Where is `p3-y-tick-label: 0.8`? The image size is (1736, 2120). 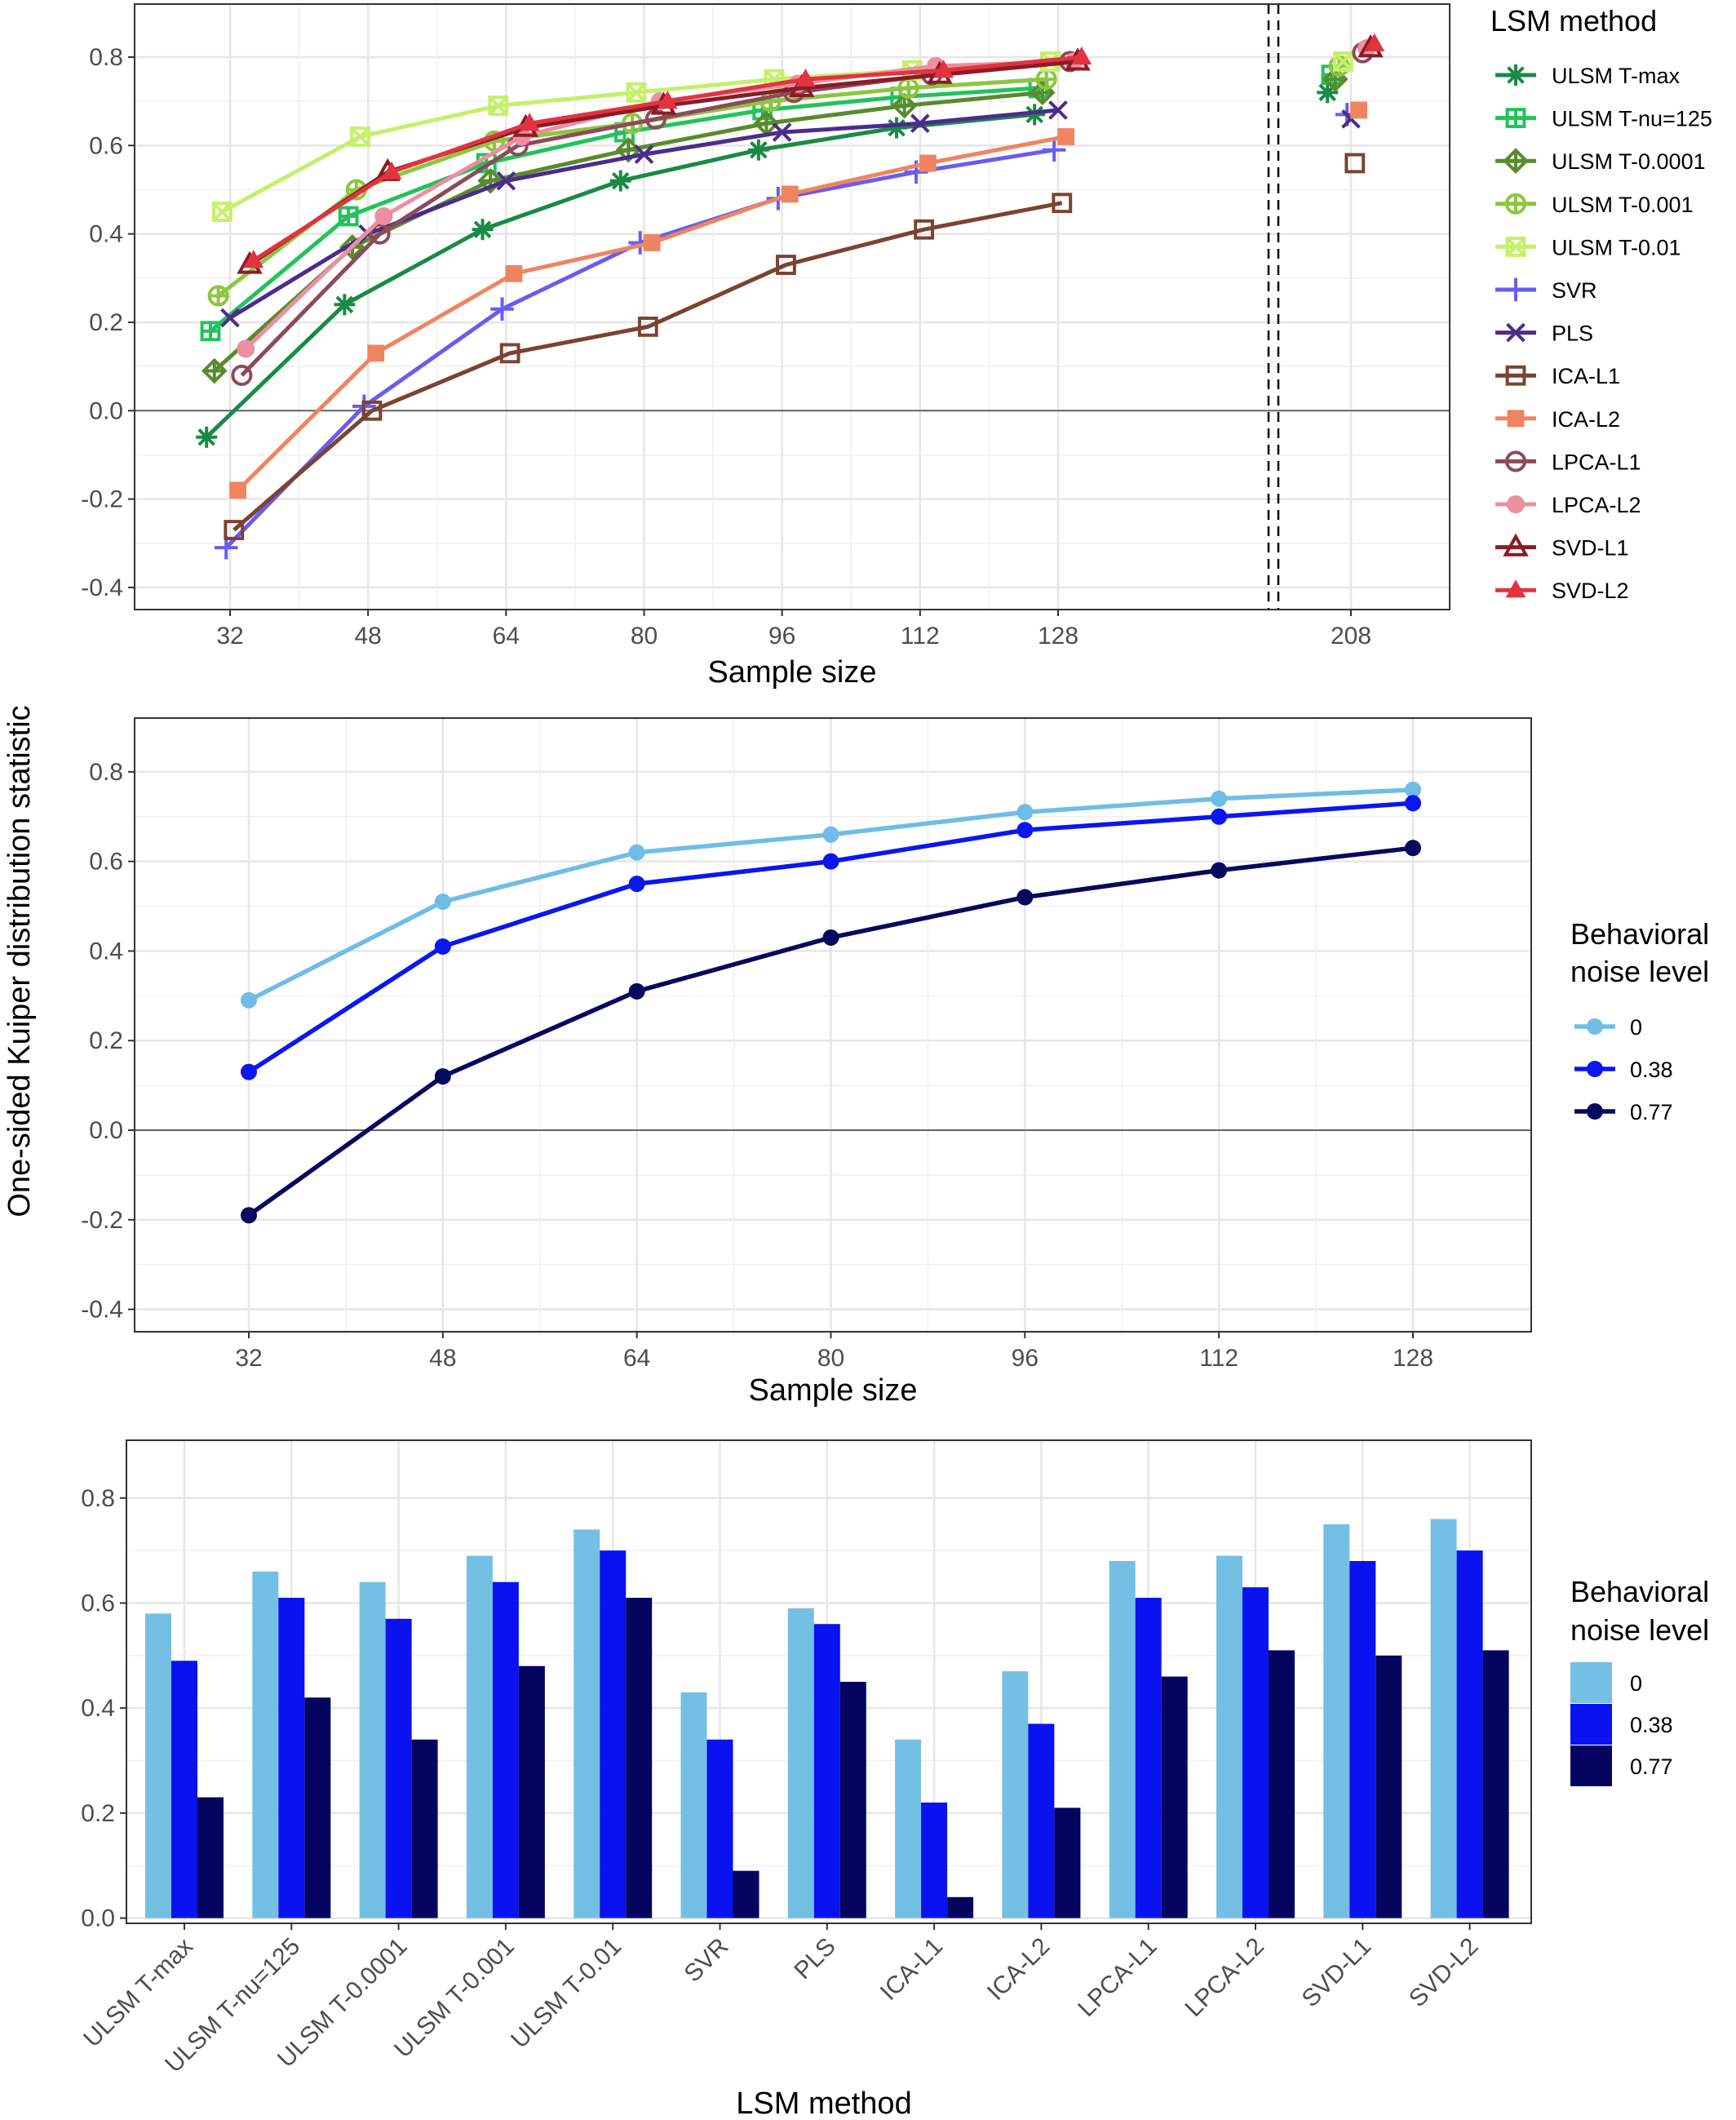
p3-y-tick-label: 0.8 is located at coordinates (98, 1498).